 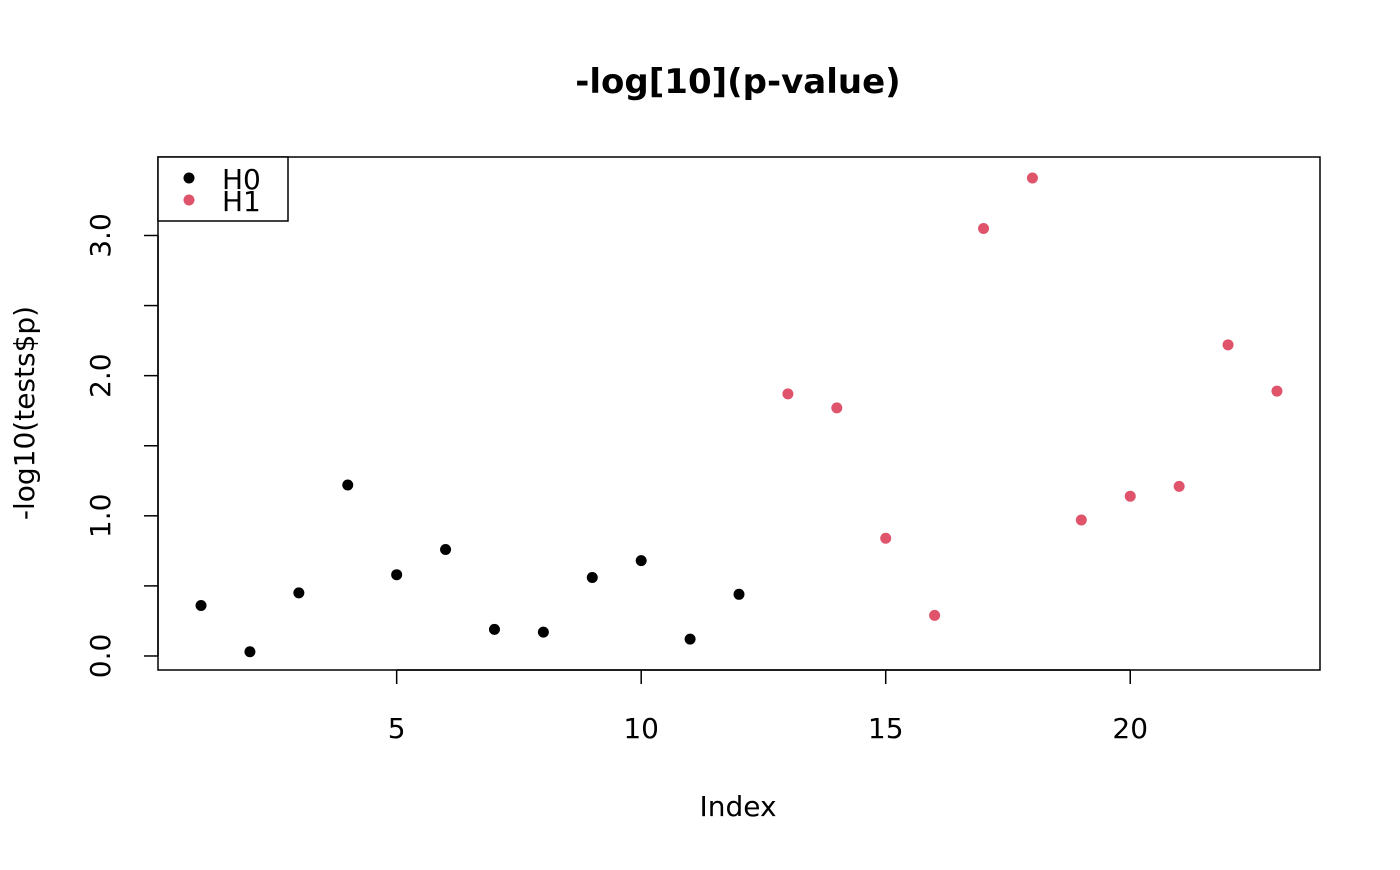 What do you see at coordinates (121, 446) in the screenshot?
I see `y-axis: 0.0 1.0 2.0 3.0` at bounding box center [121, 446].